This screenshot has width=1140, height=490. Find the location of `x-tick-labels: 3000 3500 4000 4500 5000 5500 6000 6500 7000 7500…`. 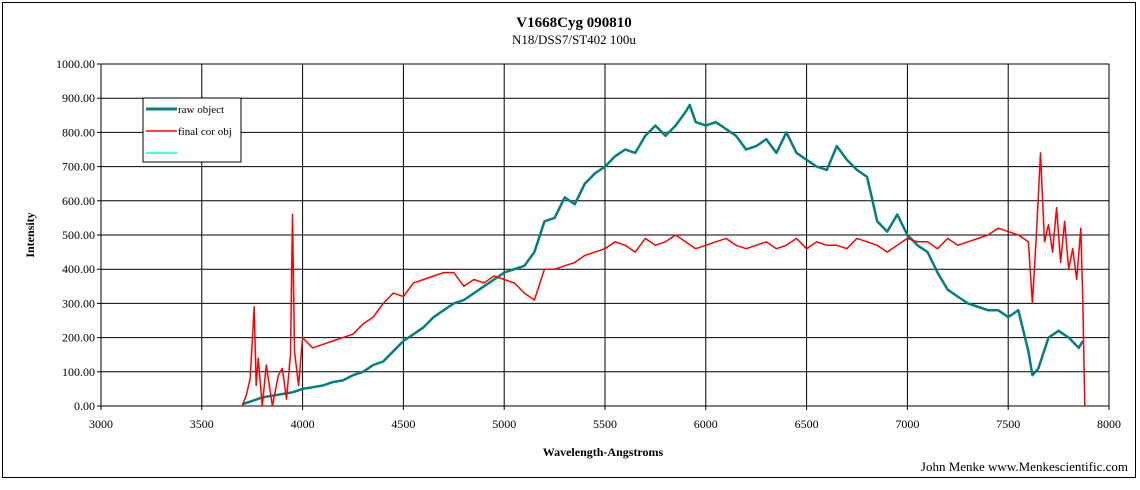

x-tick-labels: 3000 3500 4000 4500 5000 5500 6000 6500 7000 7500… is located at coordinates (605, 424).